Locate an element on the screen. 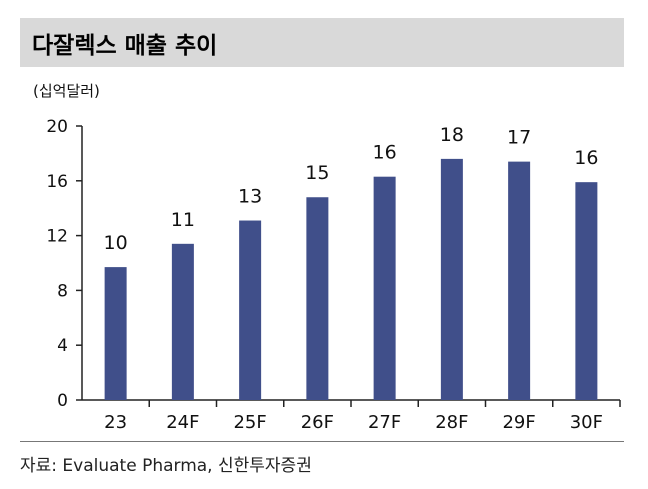 The height and width of the screenshot is (489, 648). data-label: 15 is located at coordinates (317, 173).